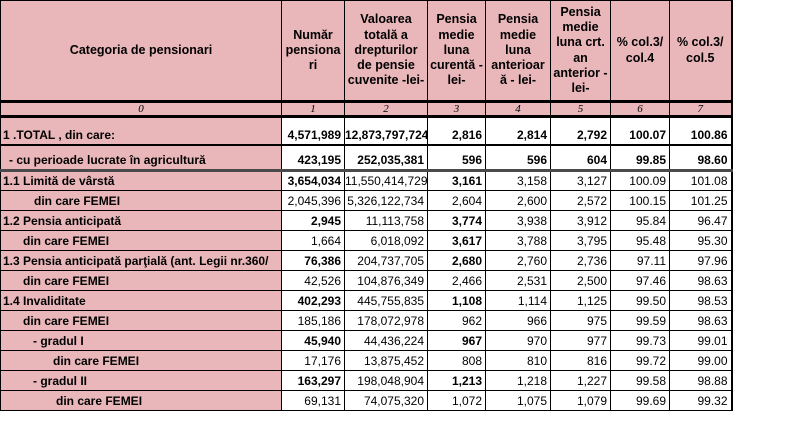  Describe the element at coordinates (580, 300) in the screenshot. I see `value-cell-col5: 1,125` at that location.